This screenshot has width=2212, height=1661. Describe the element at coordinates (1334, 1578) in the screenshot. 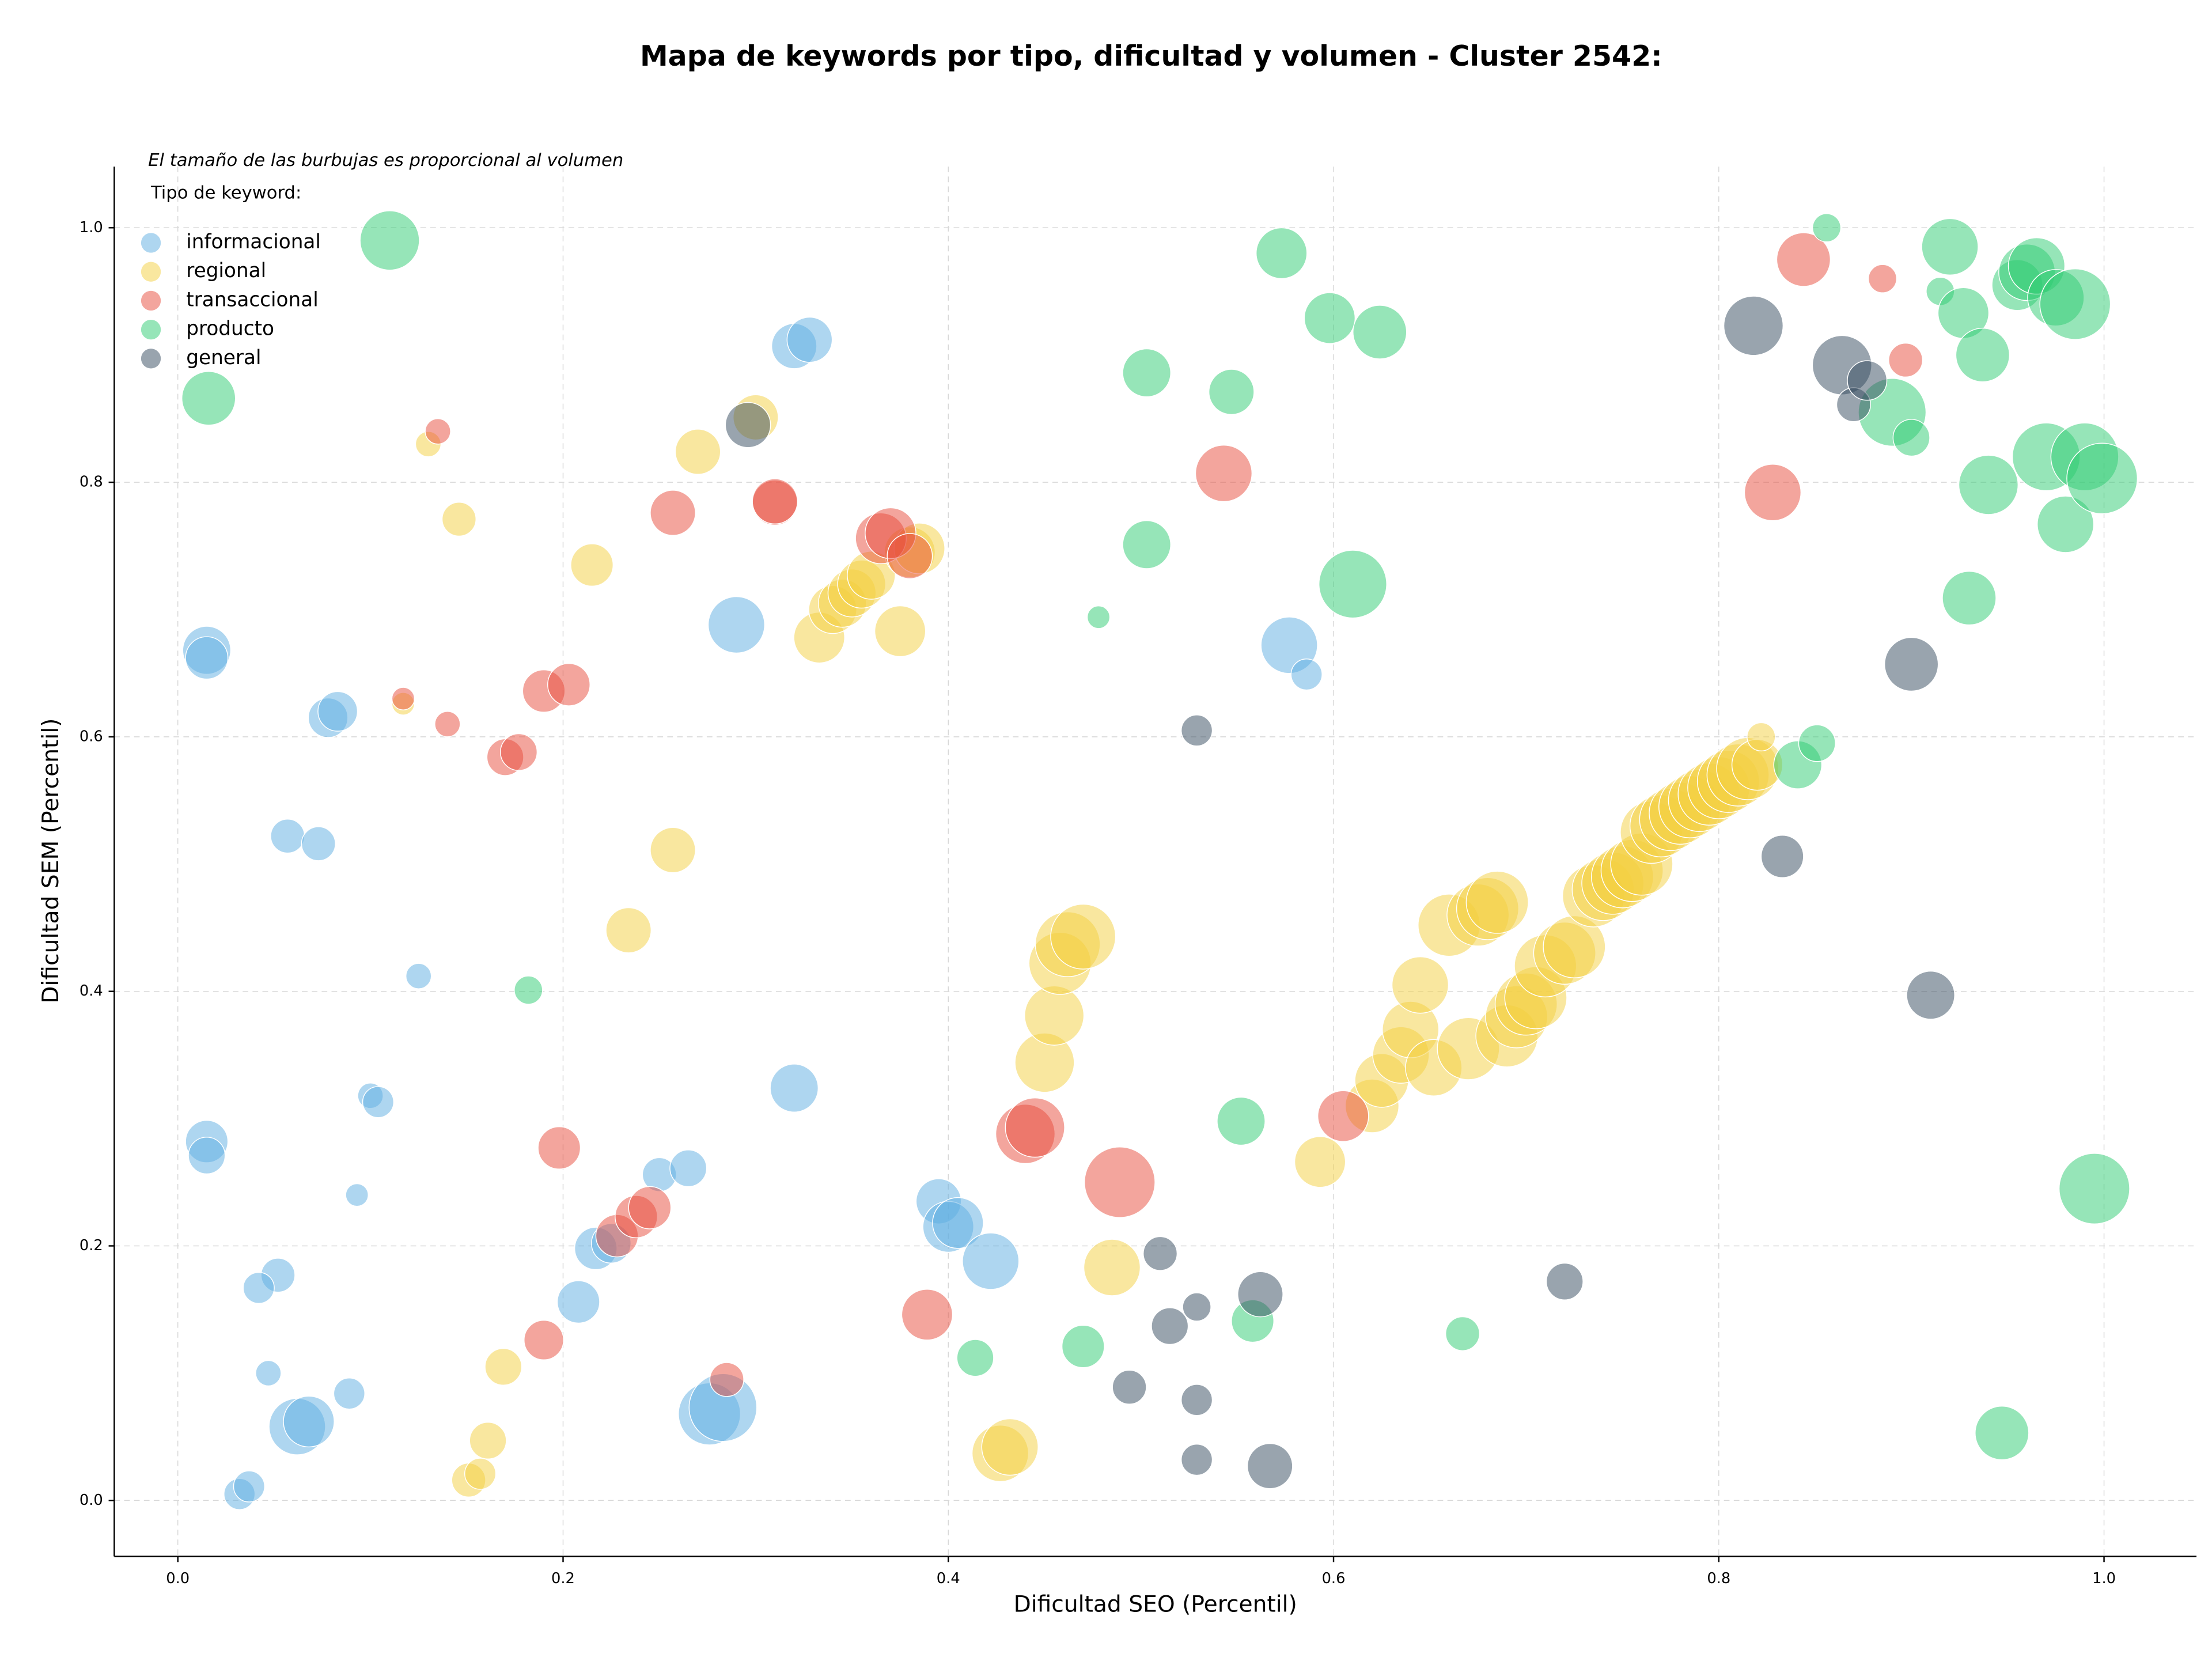

I see `x-tick-label: 0.6` at that location.